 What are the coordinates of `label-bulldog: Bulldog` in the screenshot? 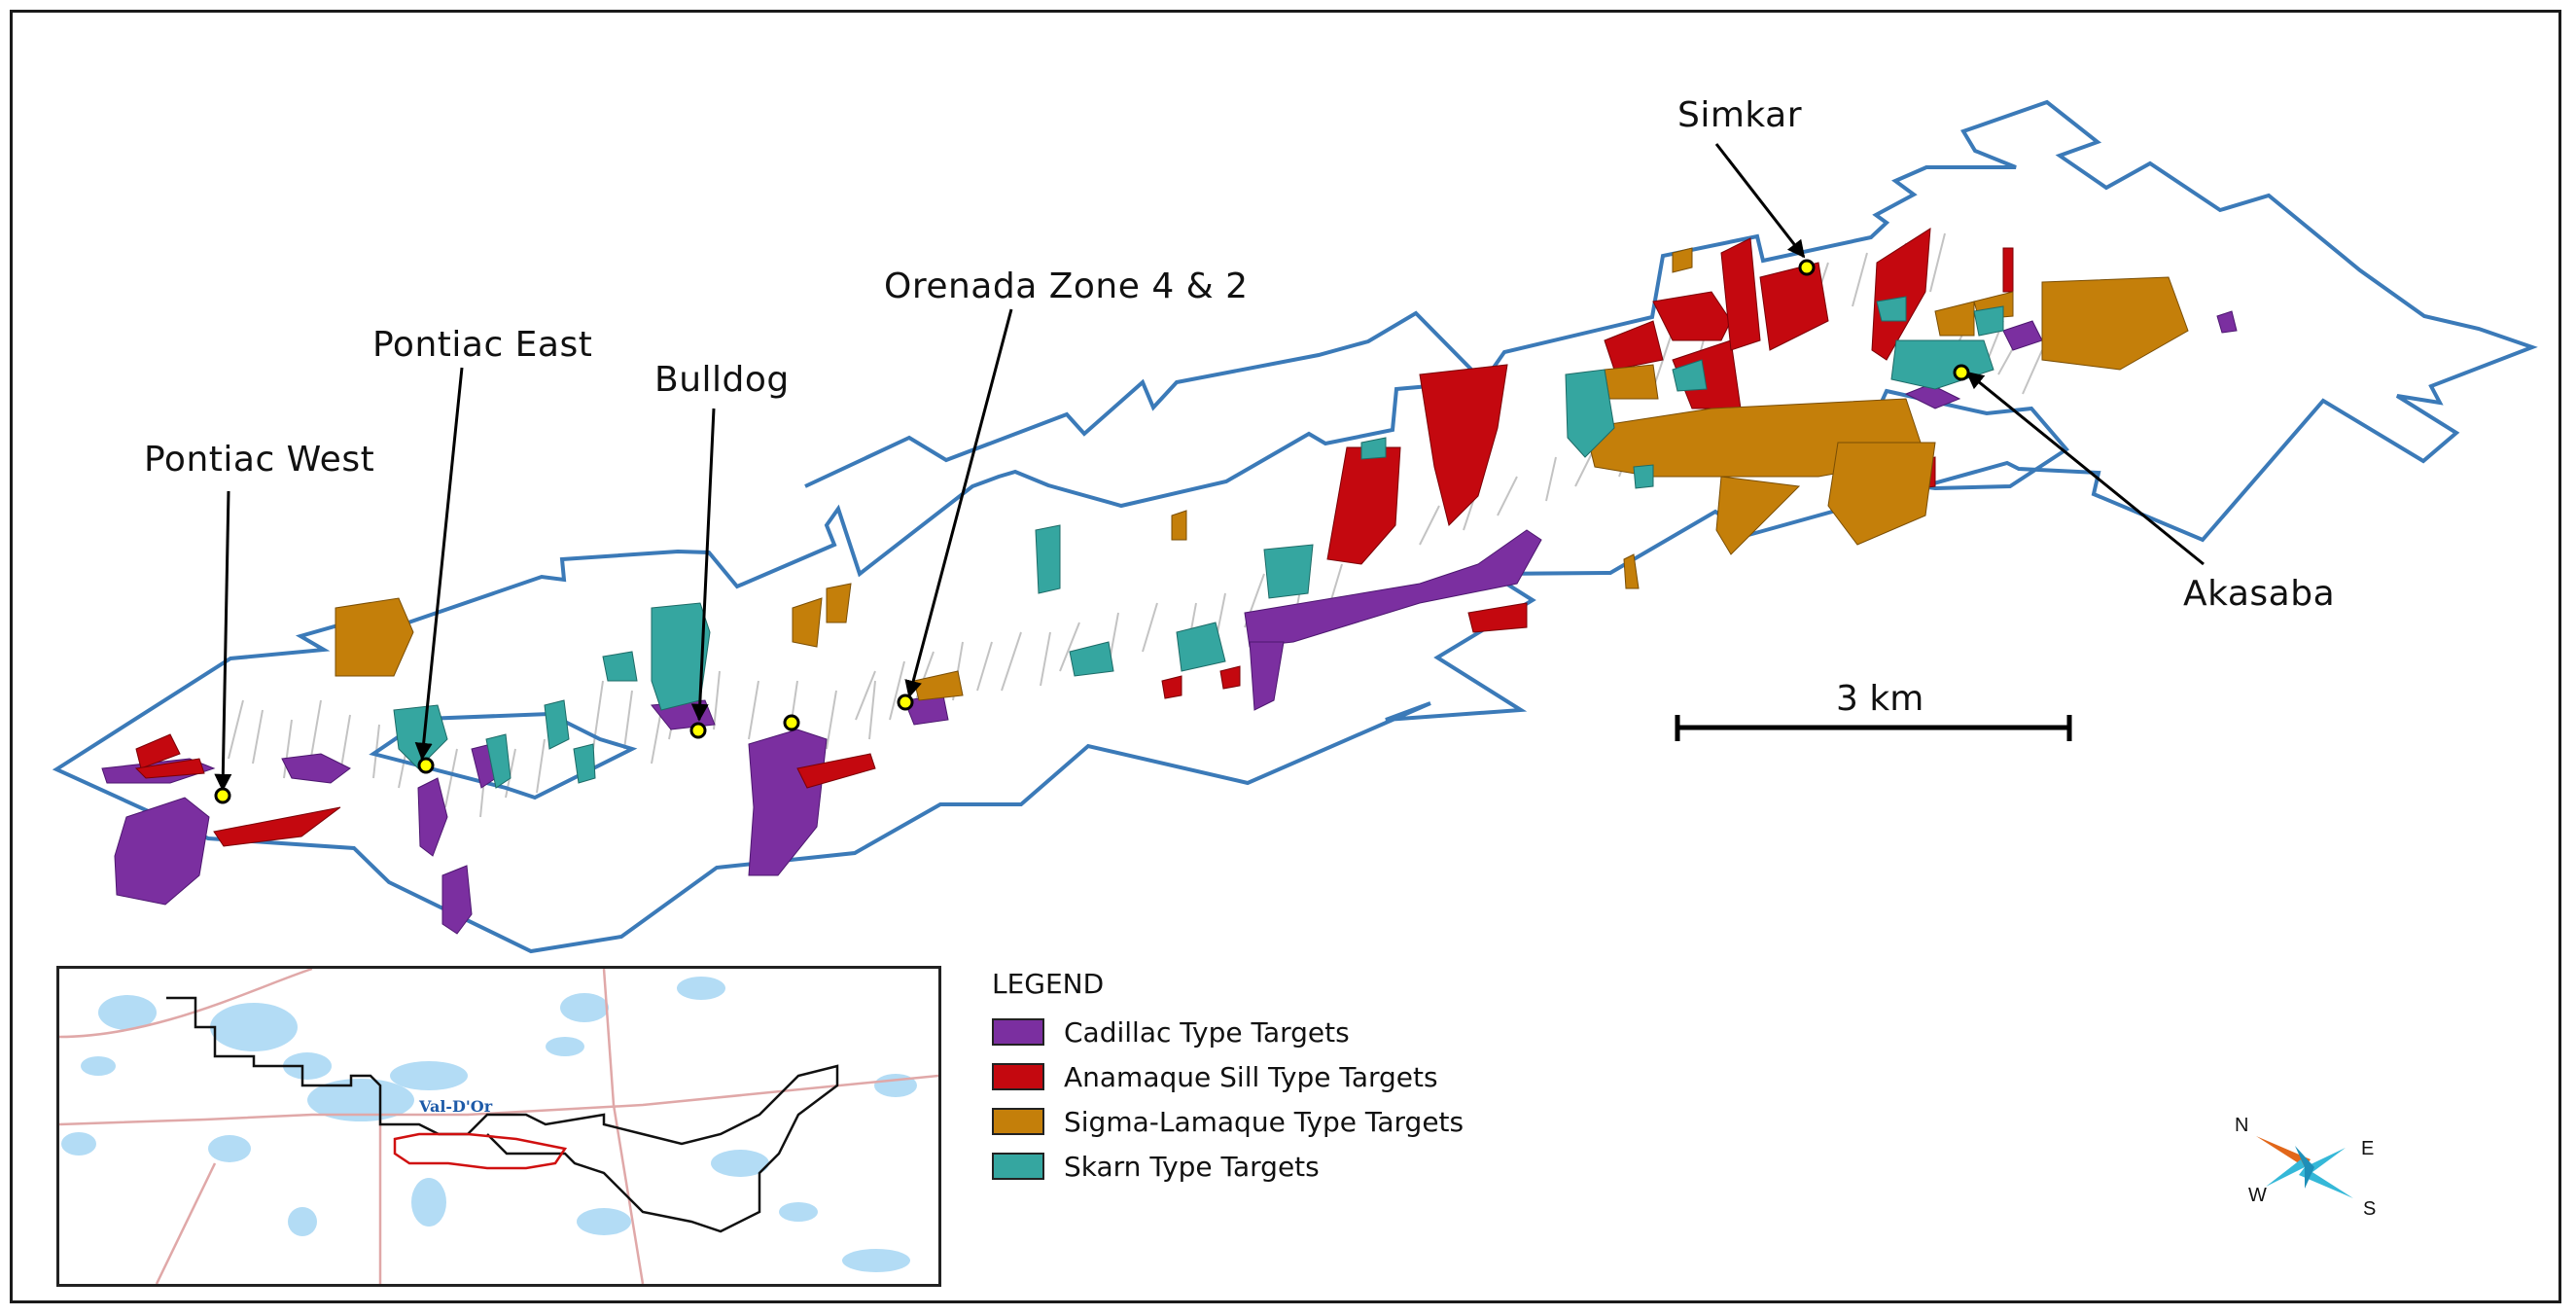 It's located at (722, 380).